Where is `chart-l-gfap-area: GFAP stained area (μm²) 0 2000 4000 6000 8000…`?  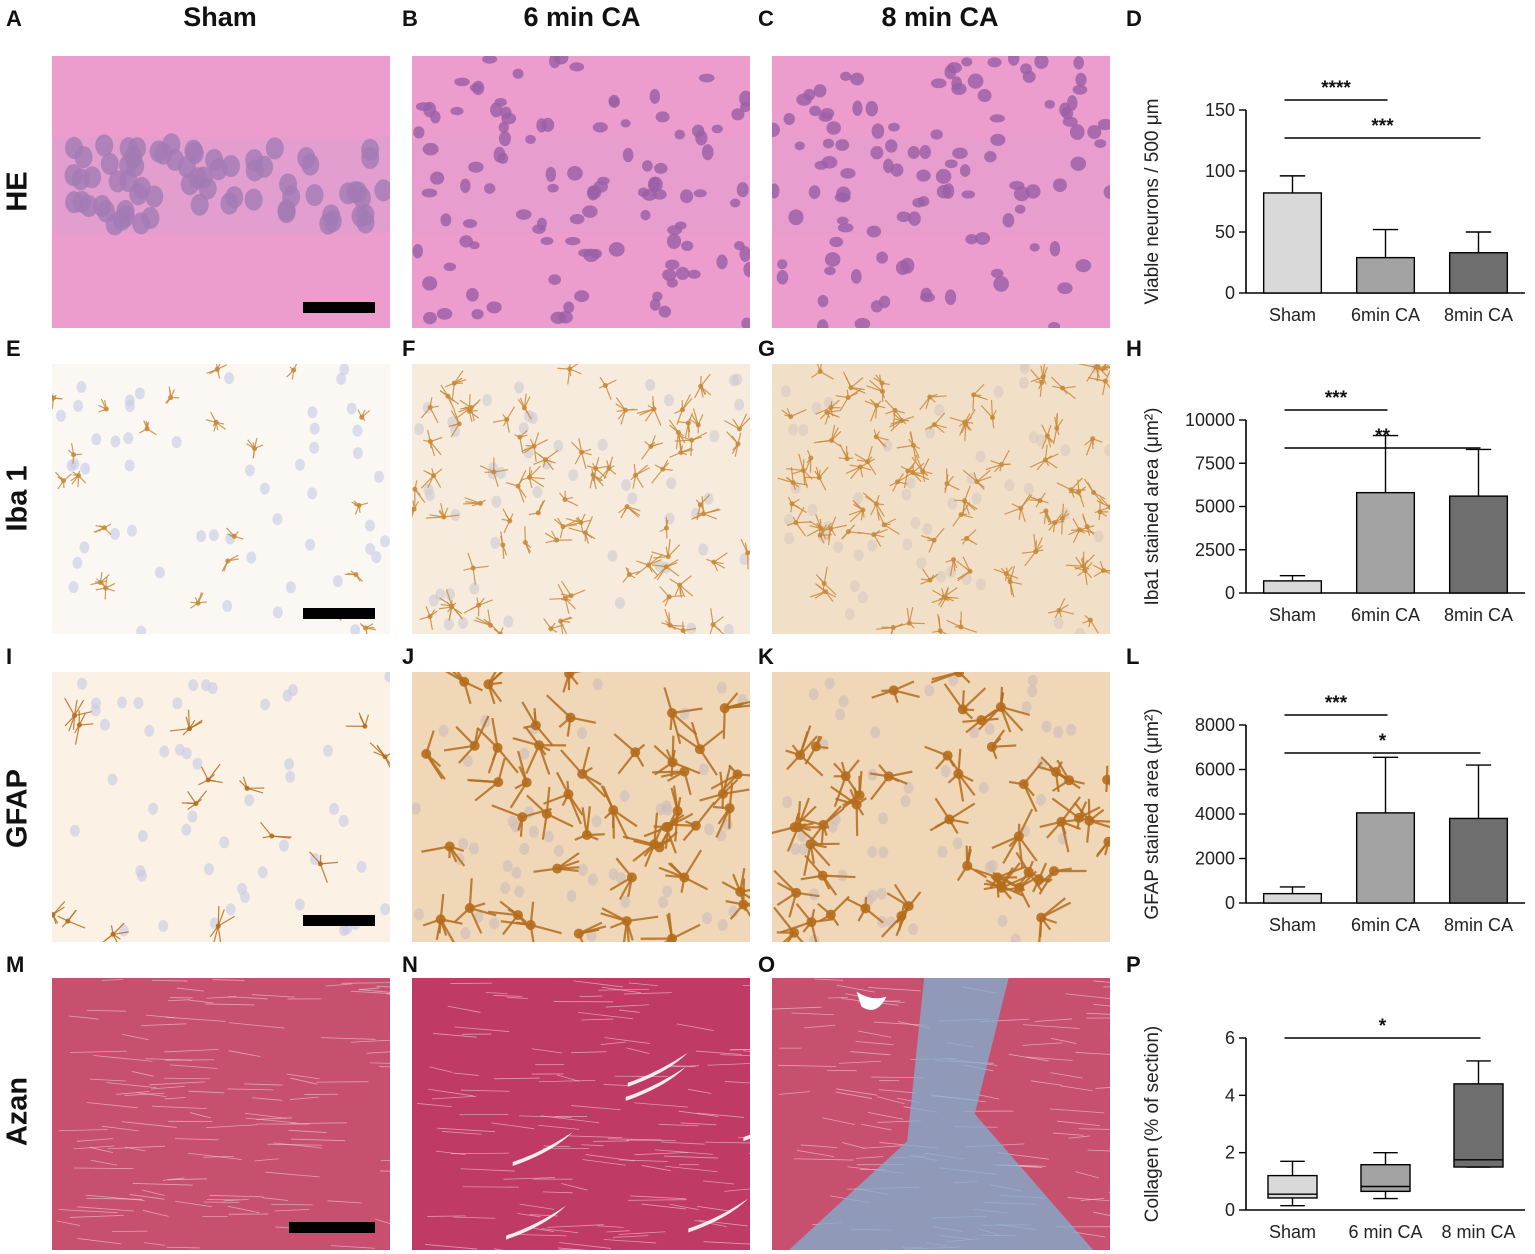
chart-l-gfap-area: GFAP stained area (μm²) 0 2000 4000 6000 8000… is located at coordinates (1333, 814).